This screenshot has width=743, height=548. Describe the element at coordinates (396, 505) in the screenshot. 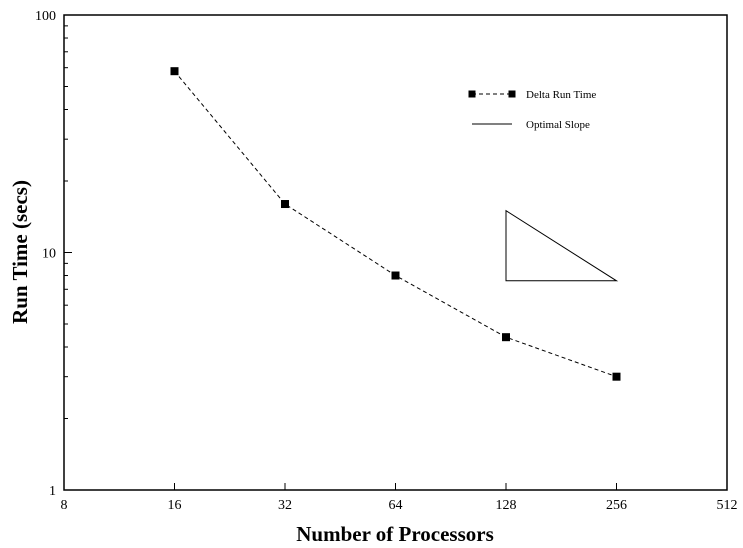

I see `x-tick-label-64: 64` at that location.